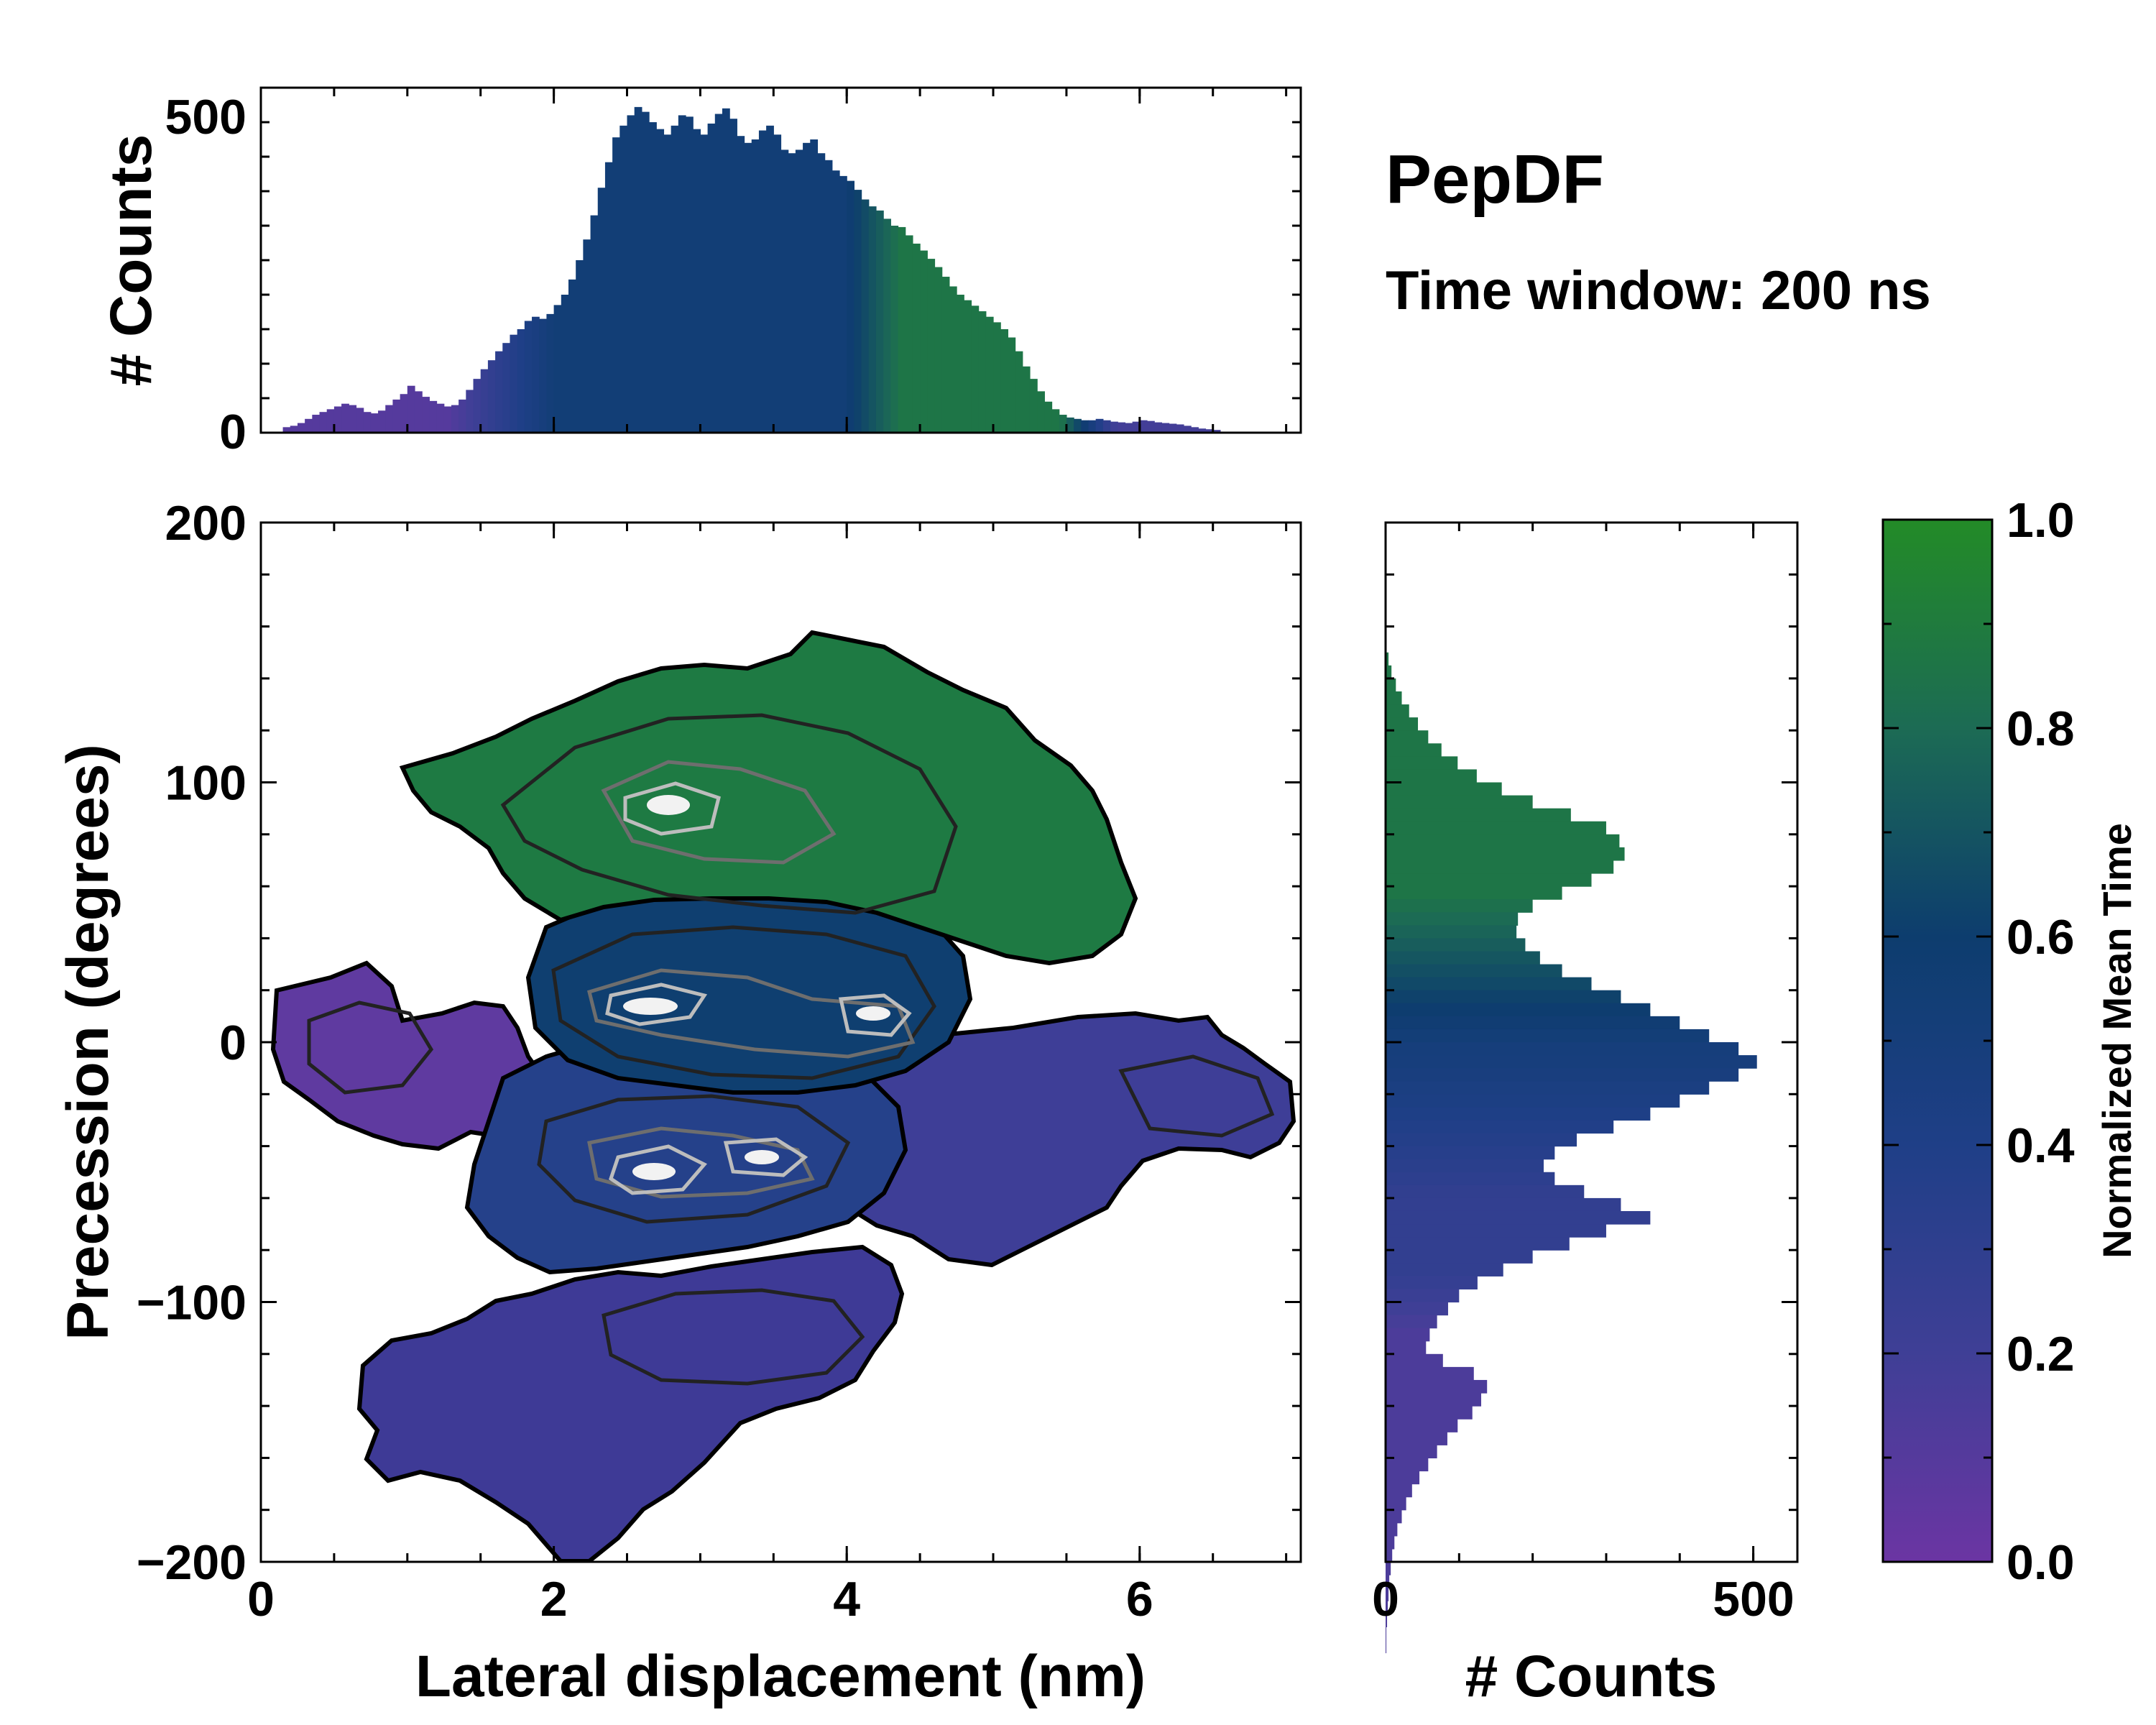 This screenshot has width=2156, height=1725. Describe the element at coordinates (233, 432) in the screenshot. I see `top-histogram-ytick-0: 0` at that location.